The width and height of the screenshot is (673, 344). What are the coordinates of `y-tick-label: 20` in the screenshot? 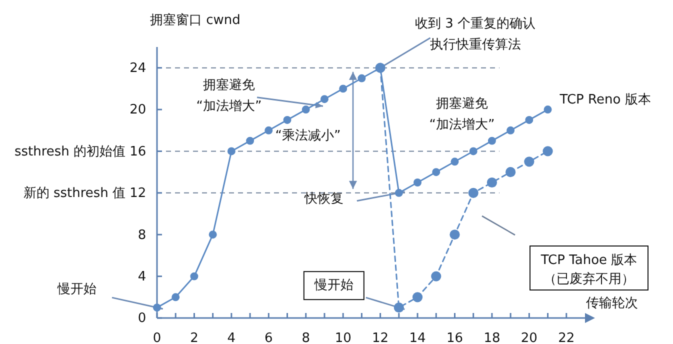 It's located at (138, 110).